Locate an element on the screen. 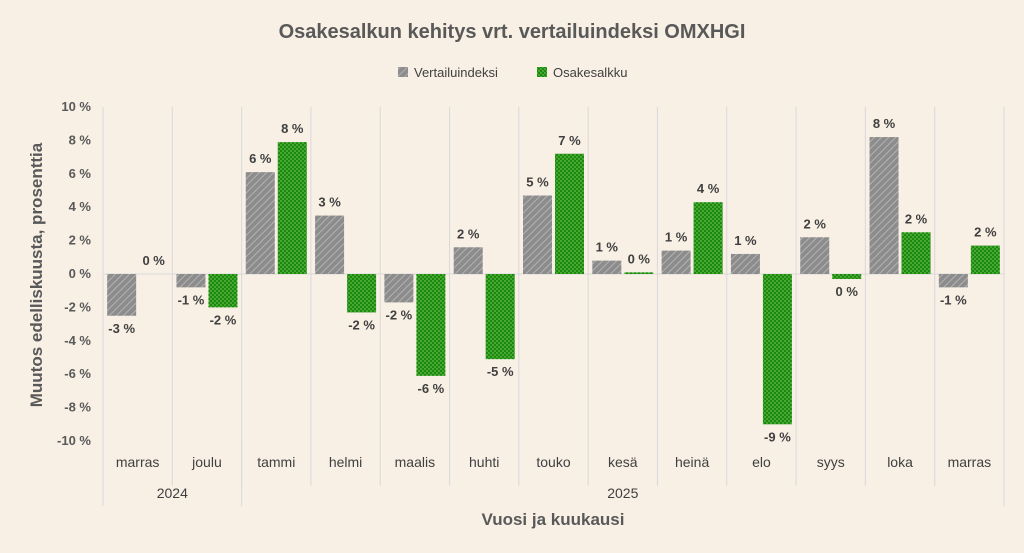 This screenshot has height=553, width=1024. y-tick-label: -10 % is located at coordinates (74, 440).